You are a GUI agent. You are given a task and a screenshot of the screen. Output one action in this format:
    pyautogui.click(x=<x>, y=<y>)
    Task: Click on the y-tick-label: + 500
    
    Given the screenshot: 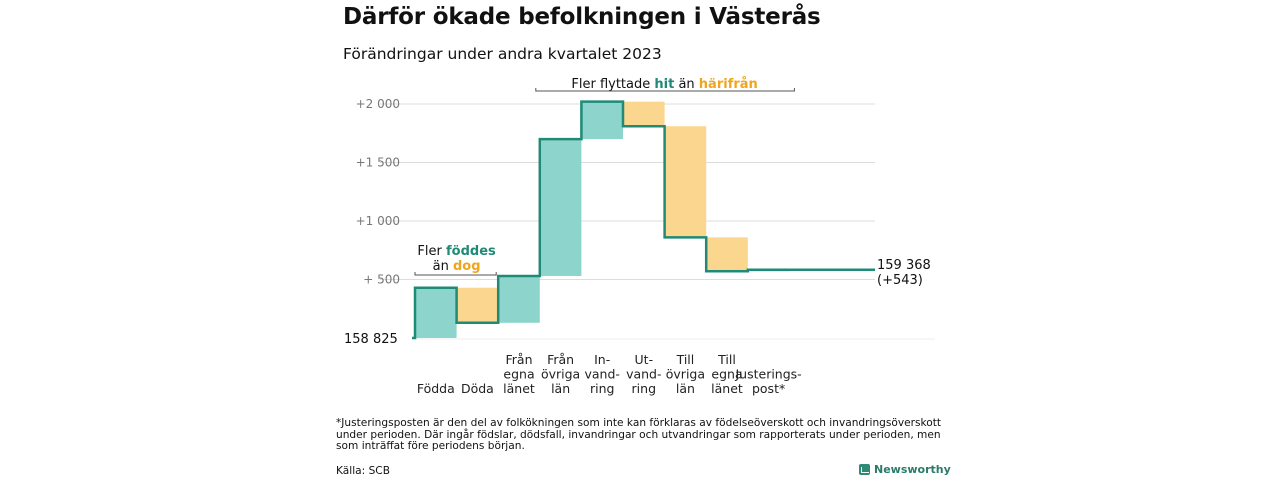 What is the action you would take?
    pyautogui.click(x=381, y=280)
    